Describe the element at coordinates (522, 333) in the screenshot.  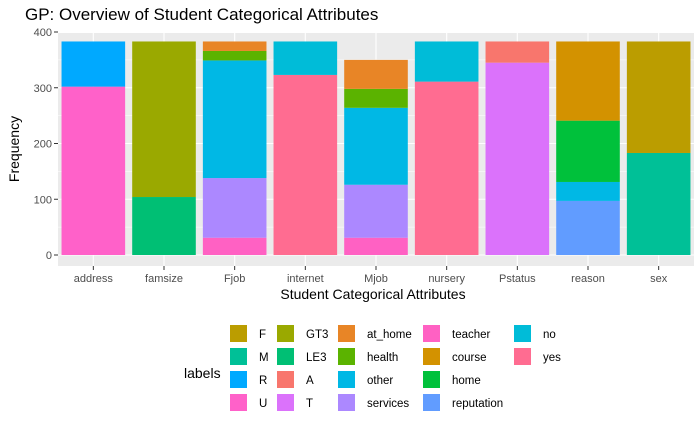
I see `legend-key-no` at that location.